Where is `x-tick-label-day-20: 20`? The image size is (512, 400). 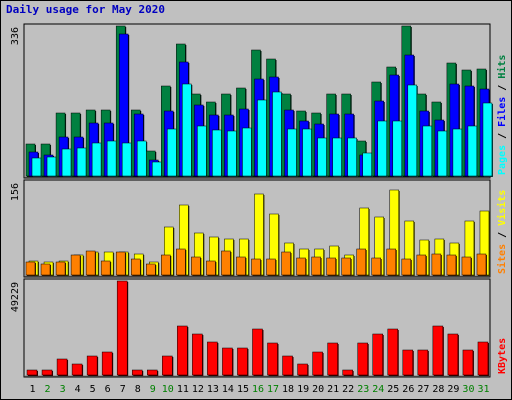 x-tick-label-day-20: 20 is located at coordinates (318, 389).